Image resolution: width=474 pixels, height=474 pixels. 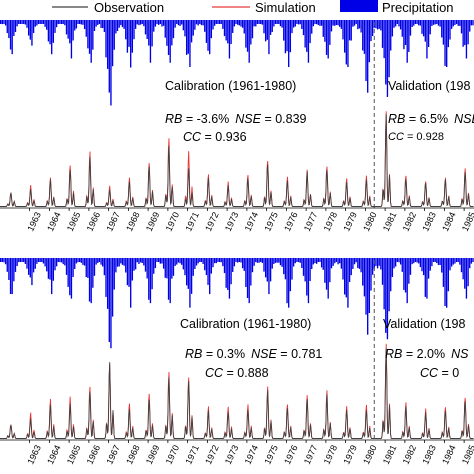 What do you see at coordinates (214, 373) in the screenshot?
I see `bottom-cal-cc-label: CC` at bounding box center [214, 373].